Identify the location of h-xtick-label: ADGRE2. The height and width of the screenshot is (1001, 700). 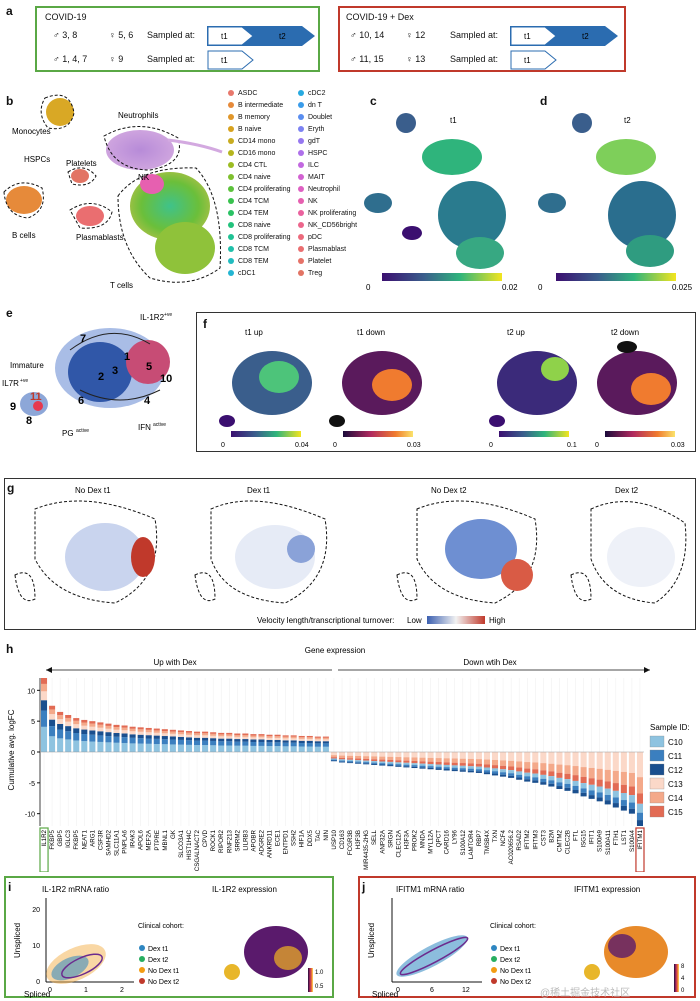
(261, 842).